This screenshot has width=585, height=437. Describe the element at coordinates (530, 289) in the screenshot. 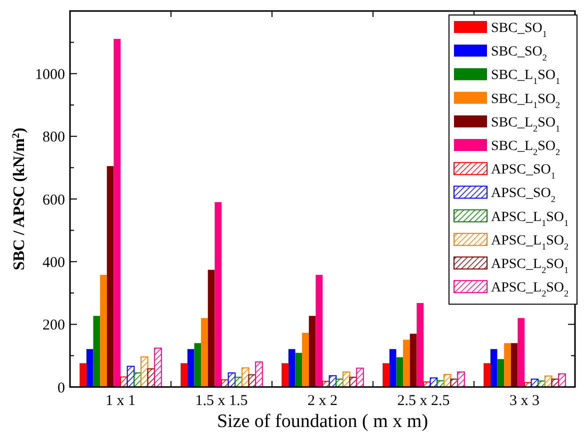

I see `legend-label: APSC_L$_{2}$SO$_{2}$` at that location.